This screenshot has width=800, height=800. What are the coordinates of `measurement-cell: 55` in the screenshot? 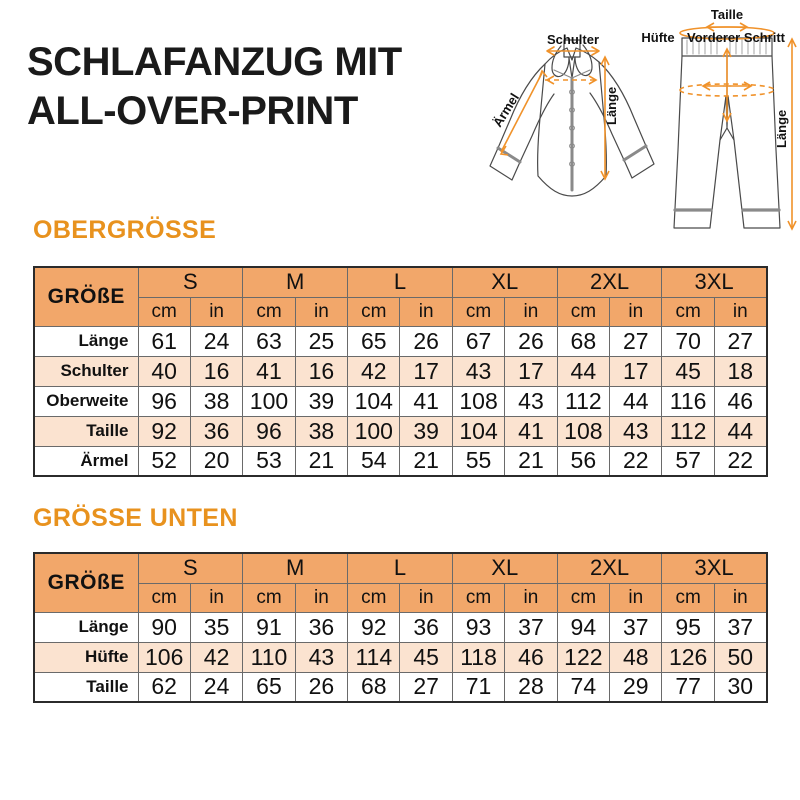 It's located at (478, 461).